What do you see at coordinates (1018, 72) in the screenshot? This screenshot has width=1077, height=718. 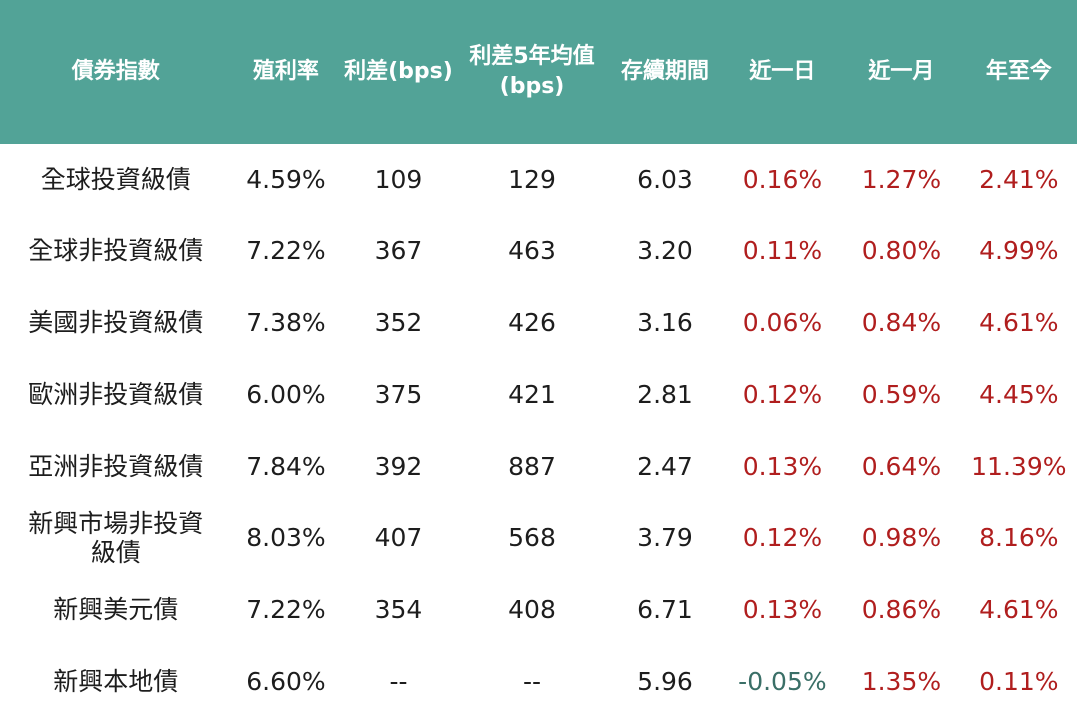 I see `col-header-ytd: 年至今` at bounding box center [1018, 72].